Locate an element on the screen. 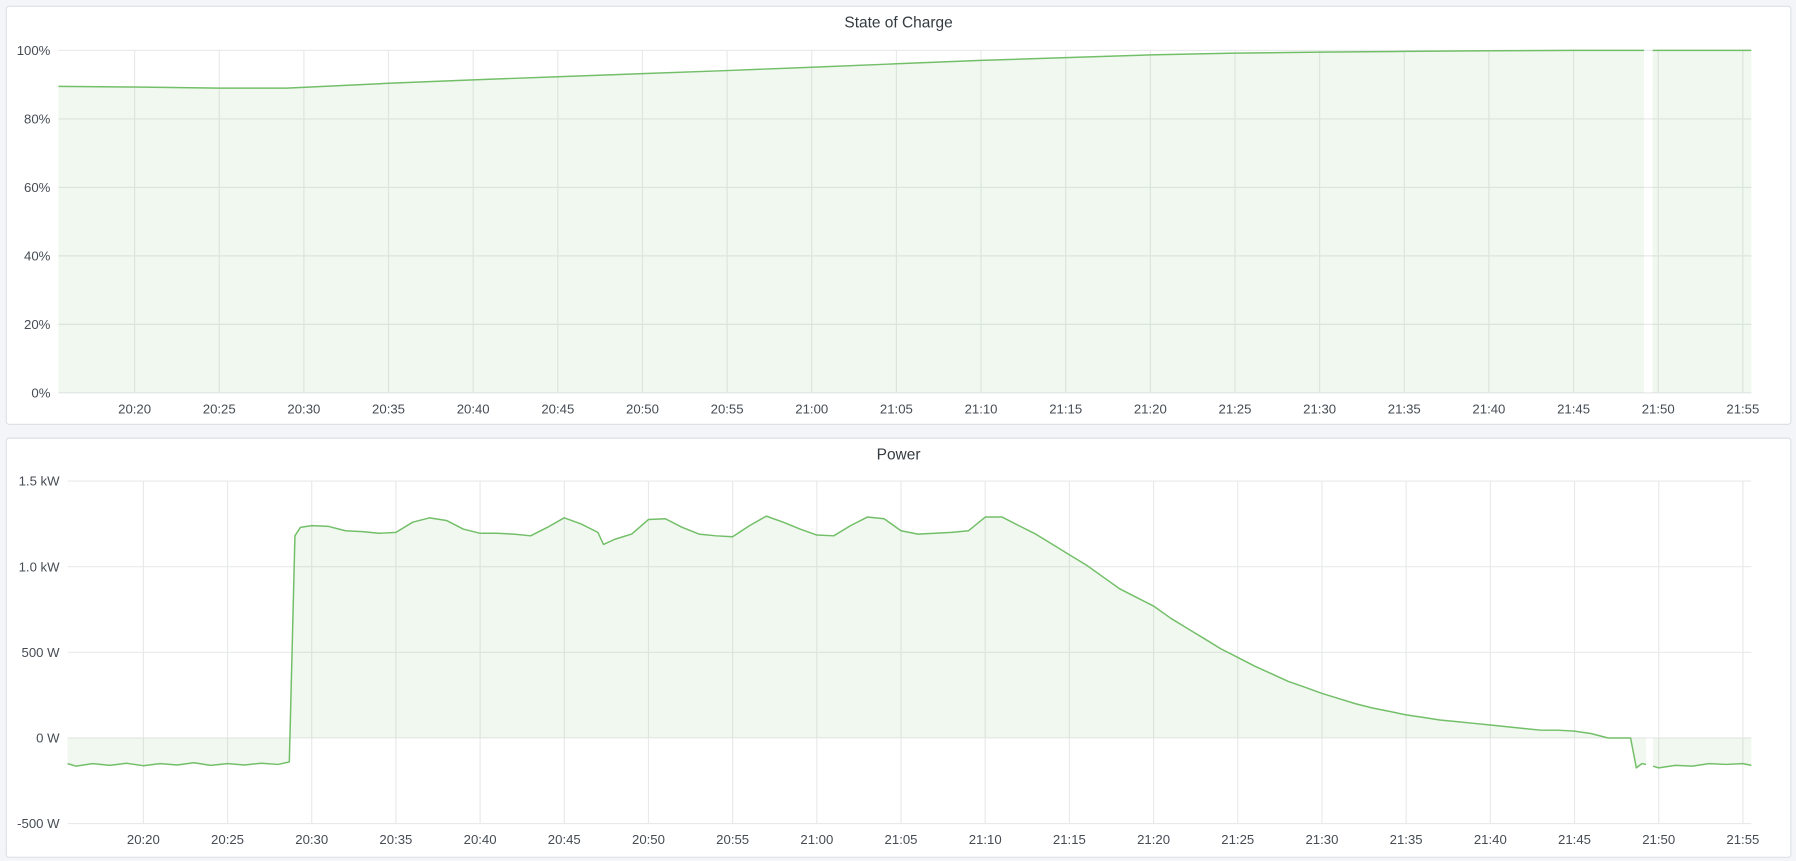 This screenshot has height=861, width=1796. y-tick-label: 20% is located at coordinates (37, 324).